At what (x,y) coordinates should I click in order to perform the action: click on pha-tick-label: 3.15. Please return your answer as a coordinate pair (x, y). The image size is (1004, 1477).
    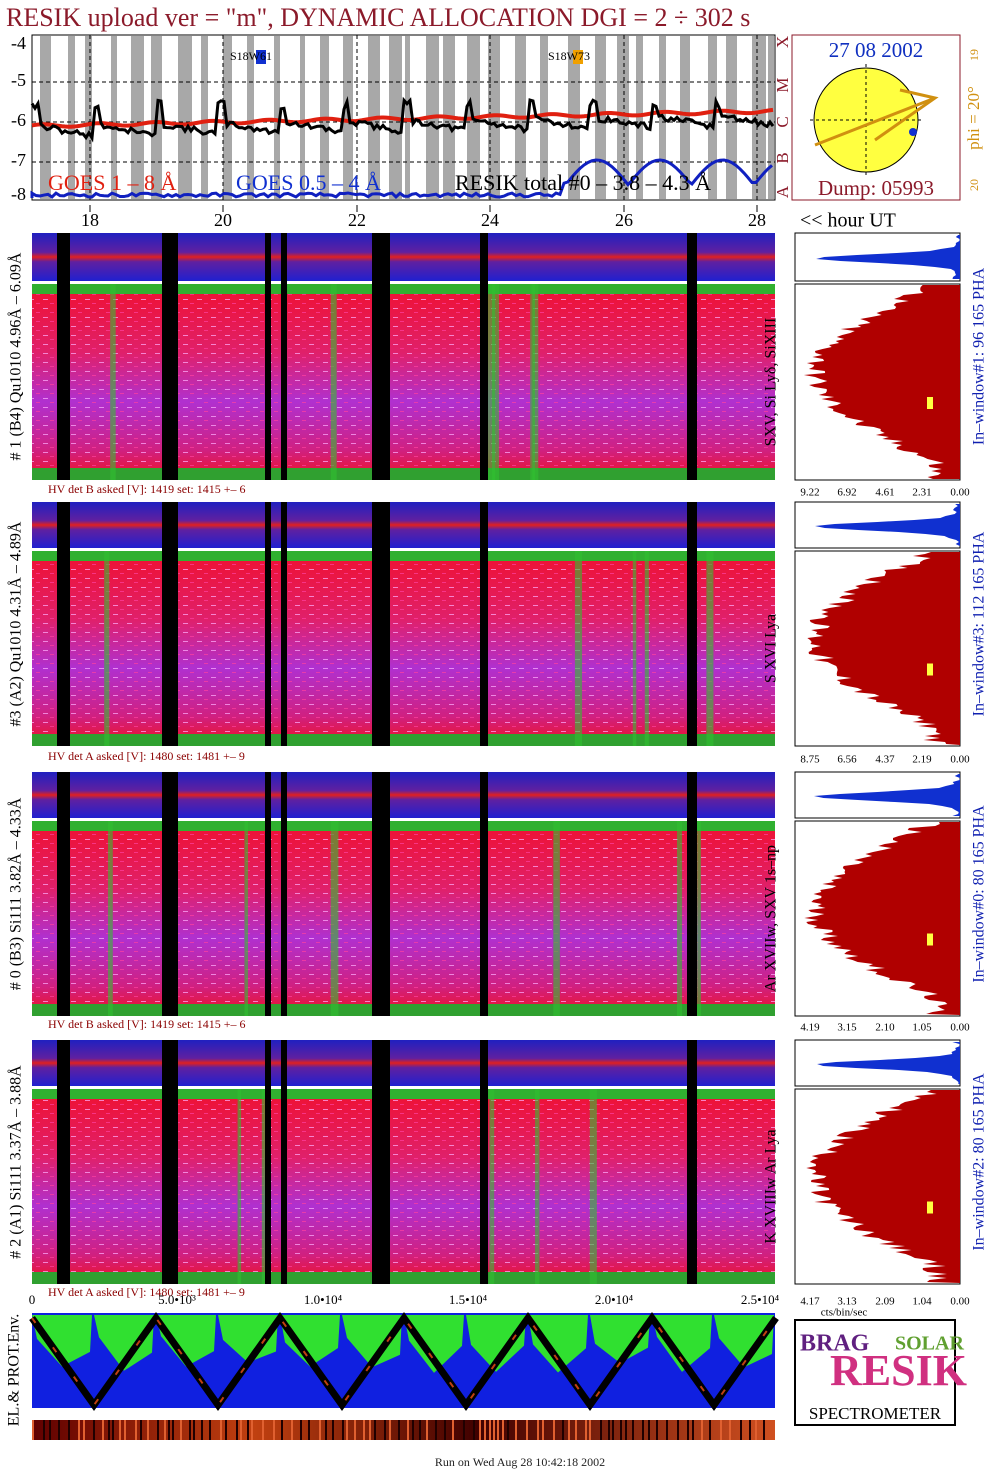
    Looking at the image, I should click on (847, 1028).